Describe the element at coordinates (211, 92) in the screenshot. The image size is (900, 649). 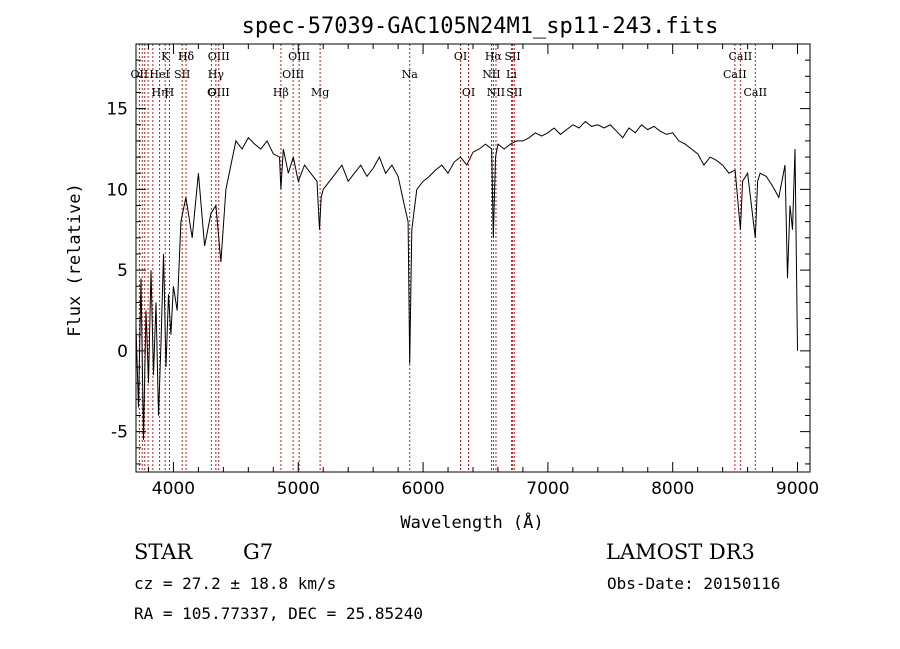
I see `line-label: G` at that location.